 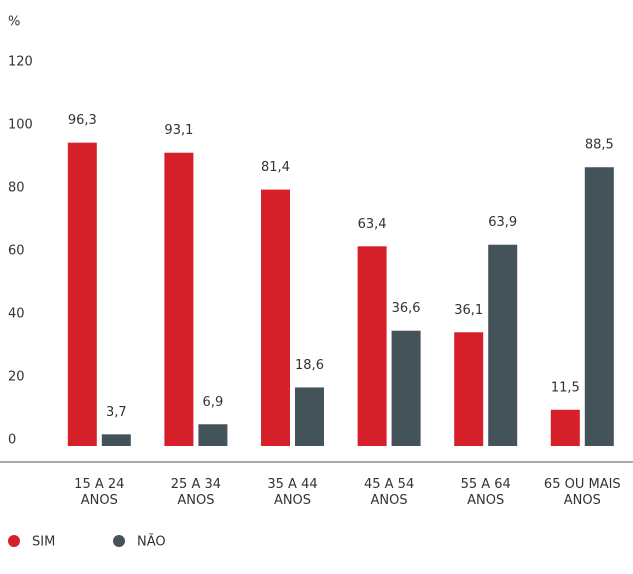 I want to click on x-tick-label-line: 15 A 24, so click(x=99, y=484).